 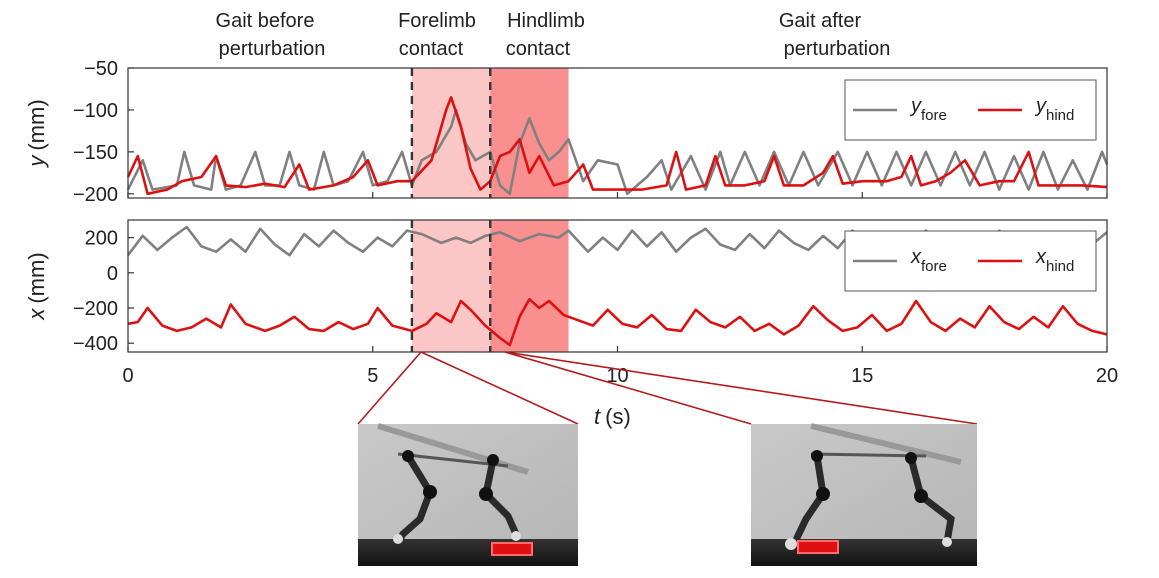 I want to click on series-line-y-hind, so click(x=617, y=146).